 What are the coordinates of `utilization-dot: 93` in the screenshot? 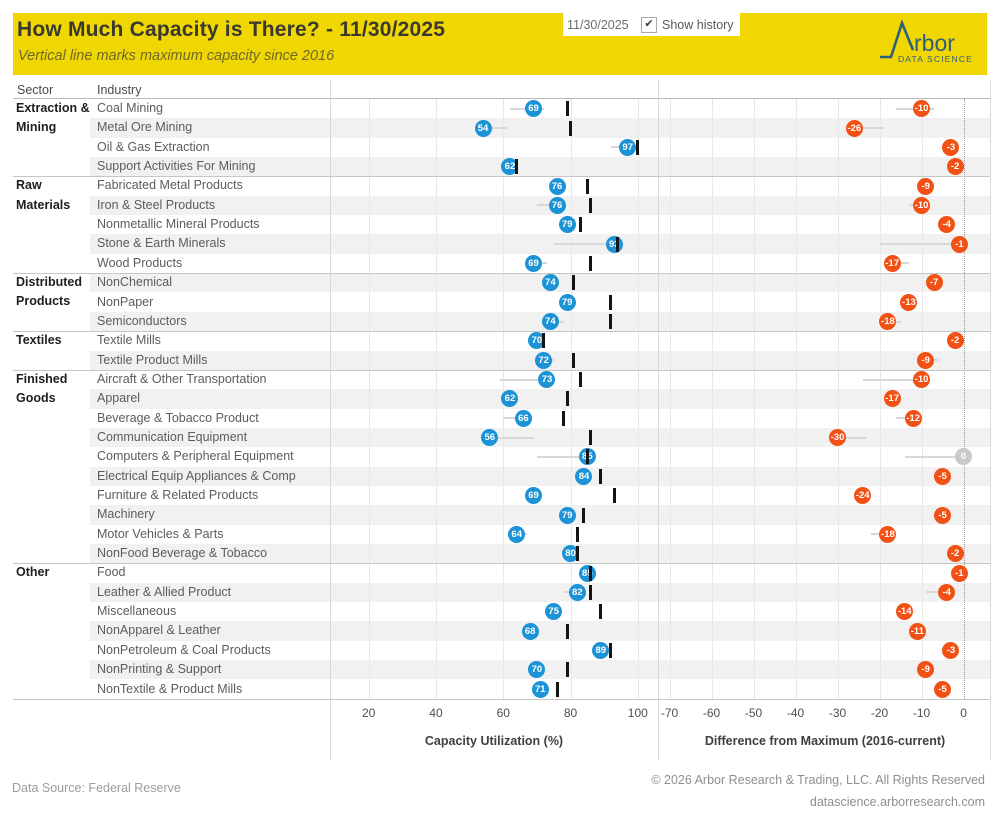 It's located at (614, 244).